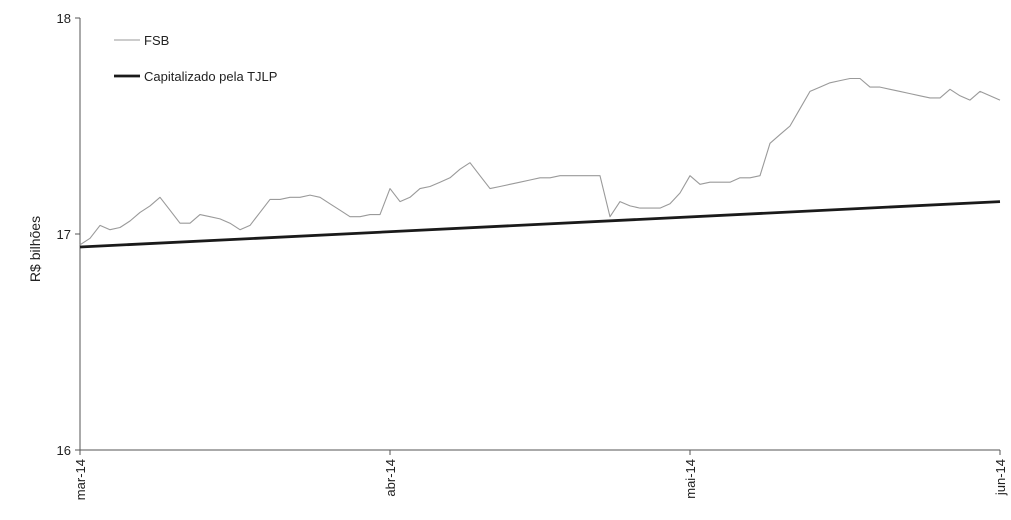 The height and width of the screenshot is (520, 1011). I want to click on legend: FSB Capitalizado pela TJLP, so click(195, 58).